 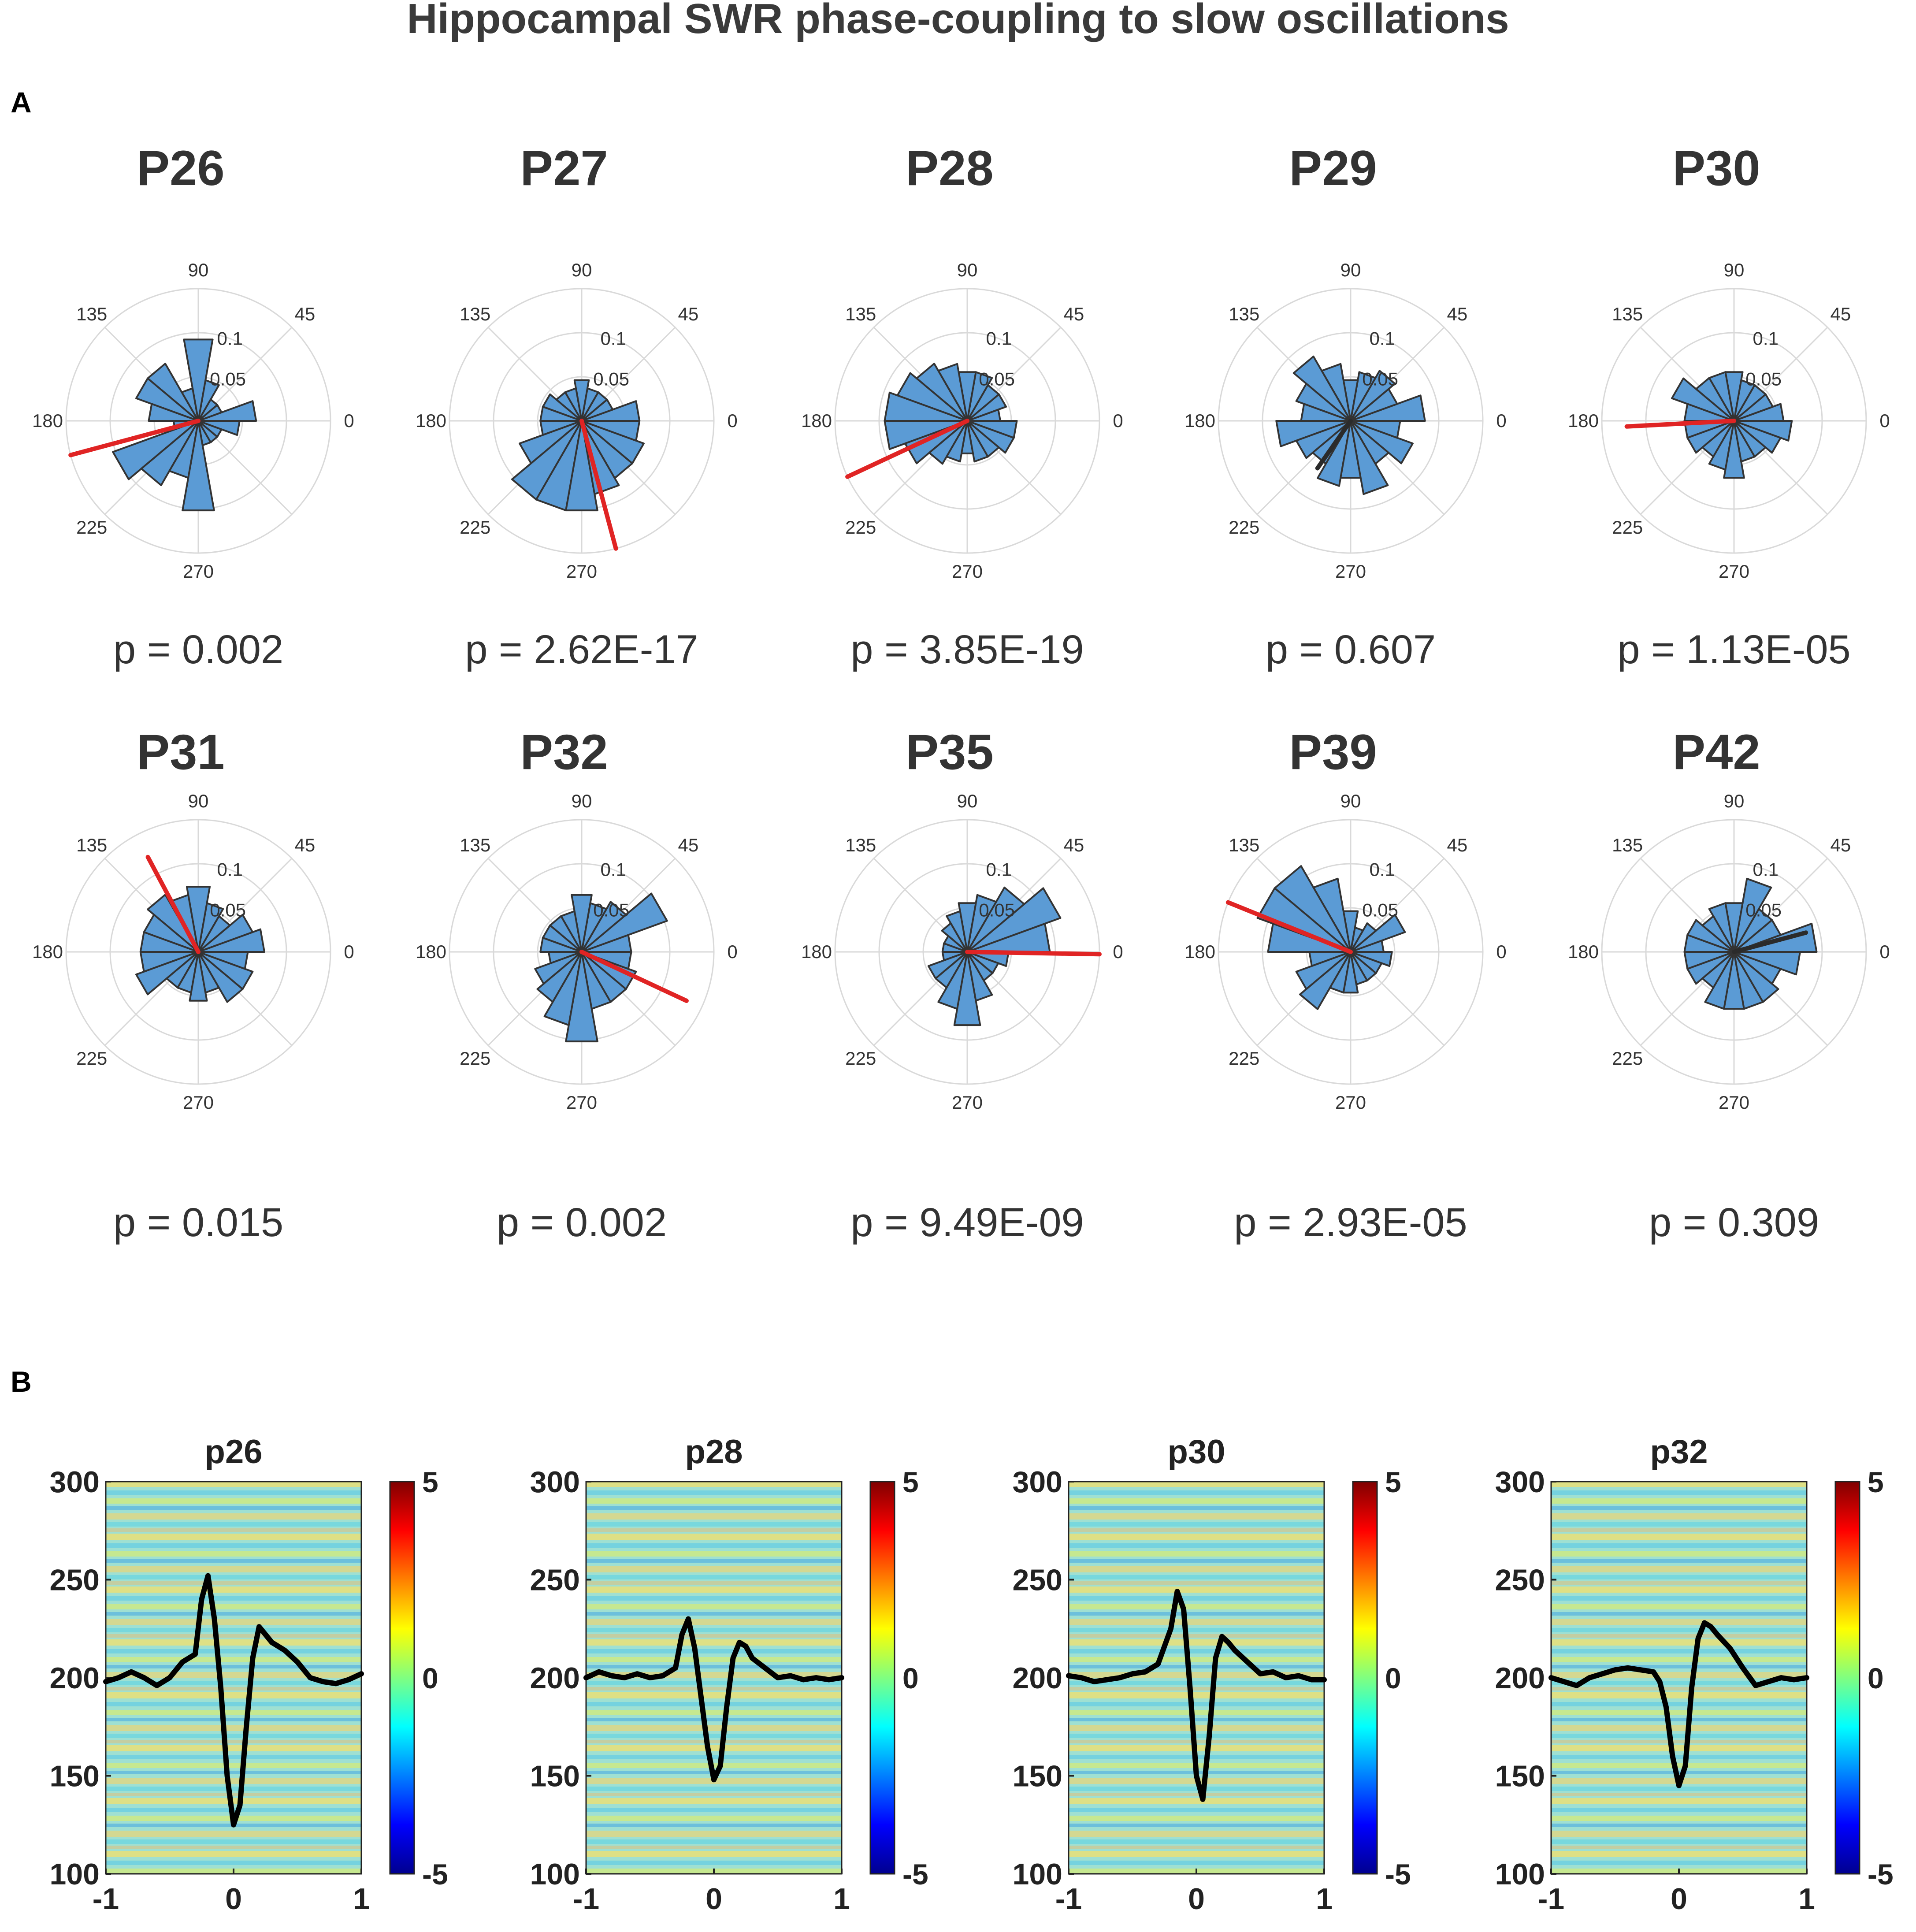 What do you see at coordinates (1729, 406) in the screenshot?
I see `polar-subplot: P30 90 45 0 135 180 225 270 0.05 0.1 p = 1.13E-05` at bounding box center [1729, 406].